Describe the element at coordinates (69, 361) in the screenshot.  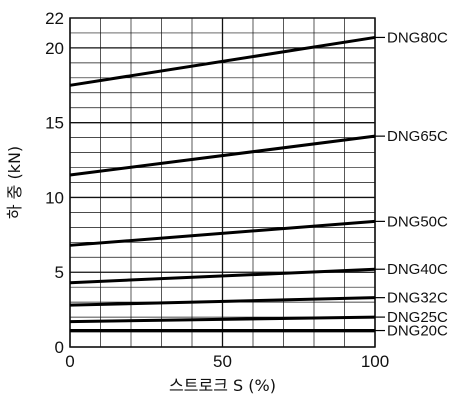
I see `x-tick-label: 0` at that location.